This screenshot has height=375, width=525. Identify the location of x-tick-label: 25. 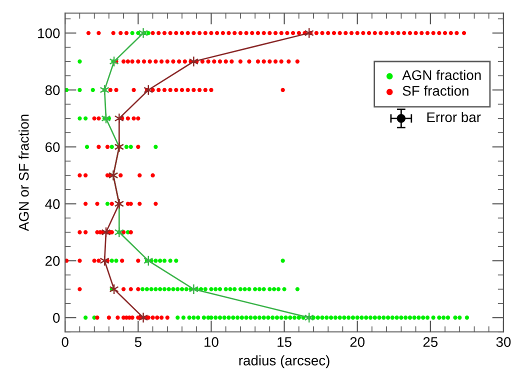
(430, 342).